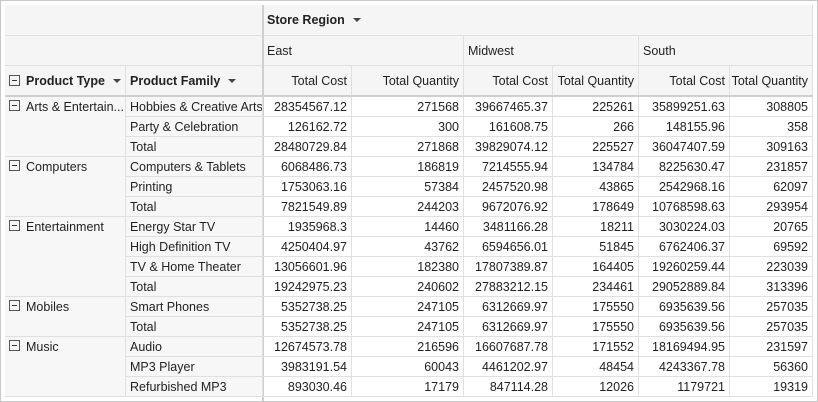  I want to click on value-cell-text: 247105, so click(438, 306).